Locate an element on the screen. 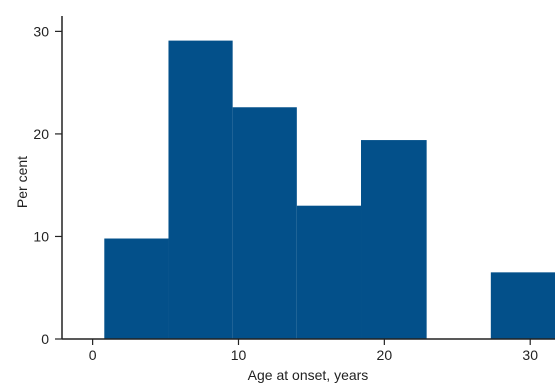 This screenshot has height=387, width=555. y-tick-label: 30 is located at coordinates (41, 31).